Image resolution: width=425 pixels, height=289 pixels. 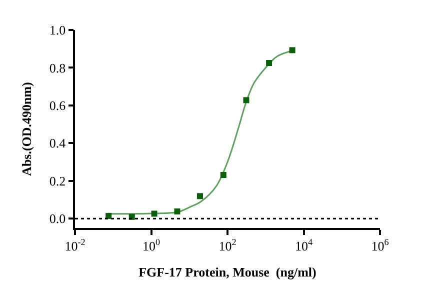 I want to click on x-axis-title: FGF-17 Protein, Mouse (ng/ml), so click(x=227, y=272).